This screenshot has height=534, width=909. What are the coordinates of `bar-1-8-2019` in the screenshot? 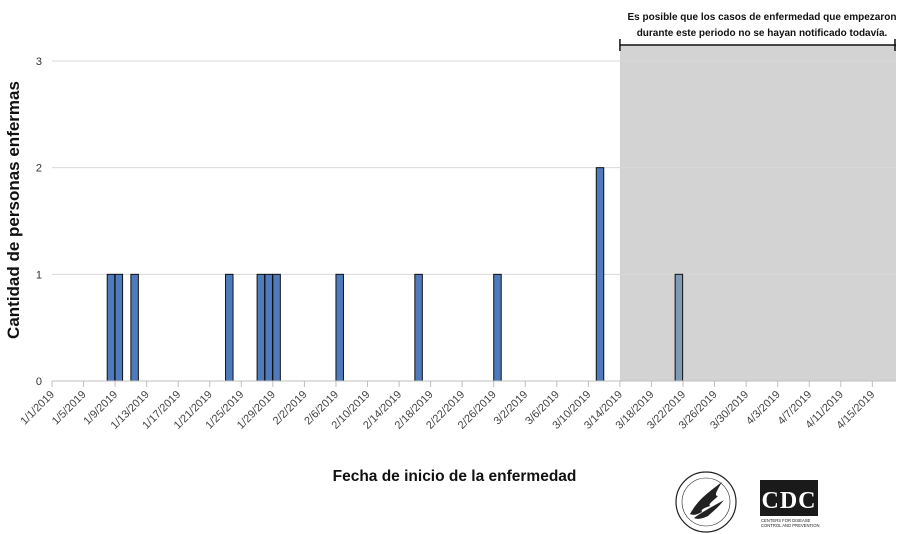 It's located at (111, 327).